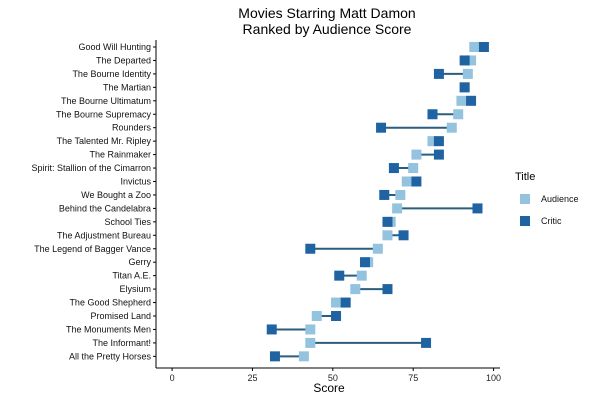 The height and width of the screenshot is (400, 600). What do you see at coordinates (108, 329) in the screenshot?
I see `y-tick-label: The Monuments Men` at bounding box center [108, 329].